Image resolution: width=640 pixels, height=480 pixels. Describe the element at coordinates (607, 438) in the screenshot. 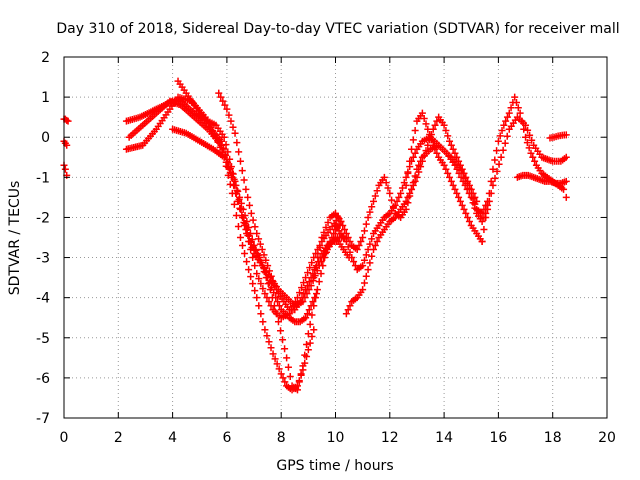

I see `x-tick-label: 20` at that location.